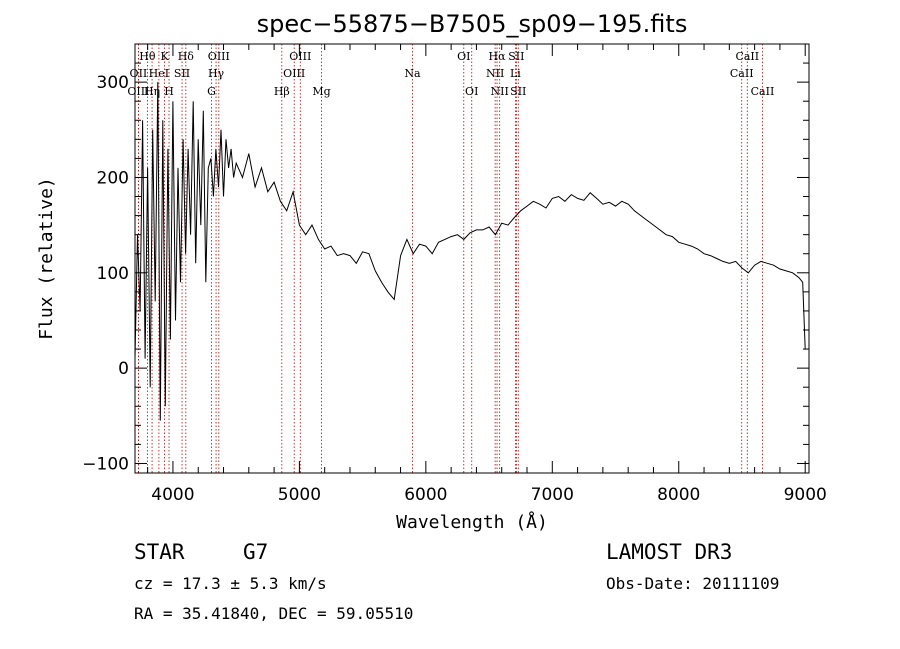  I want to click on x-tick-label: 5000, so click(299, 495).